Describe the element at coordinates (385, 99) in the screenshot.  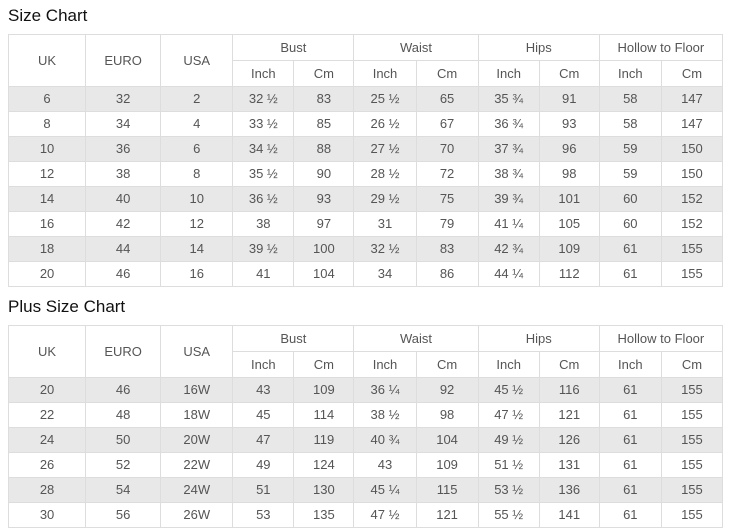
I see `table-cell: 25 ½` at that location.